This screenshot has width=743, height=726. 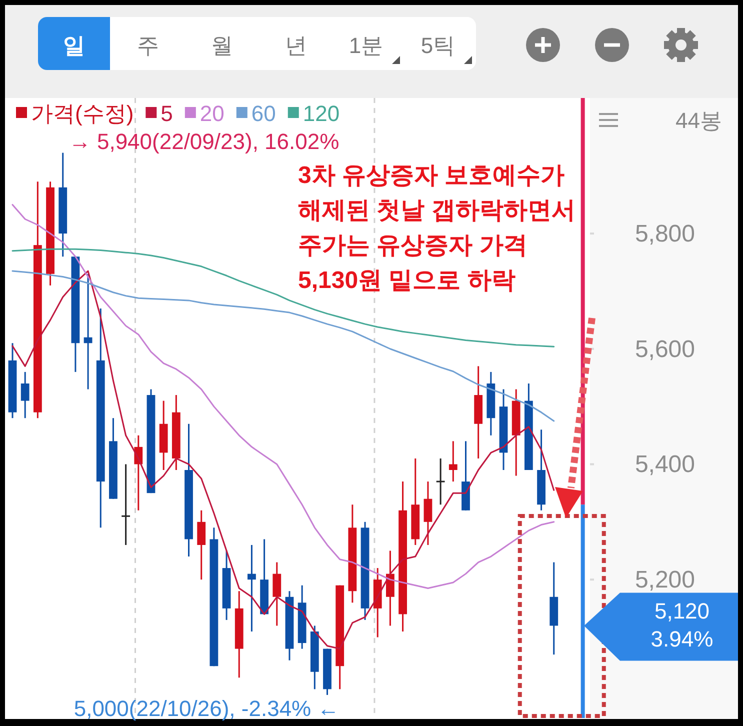 I want to click on text: 년, so click(x=296, y=45).